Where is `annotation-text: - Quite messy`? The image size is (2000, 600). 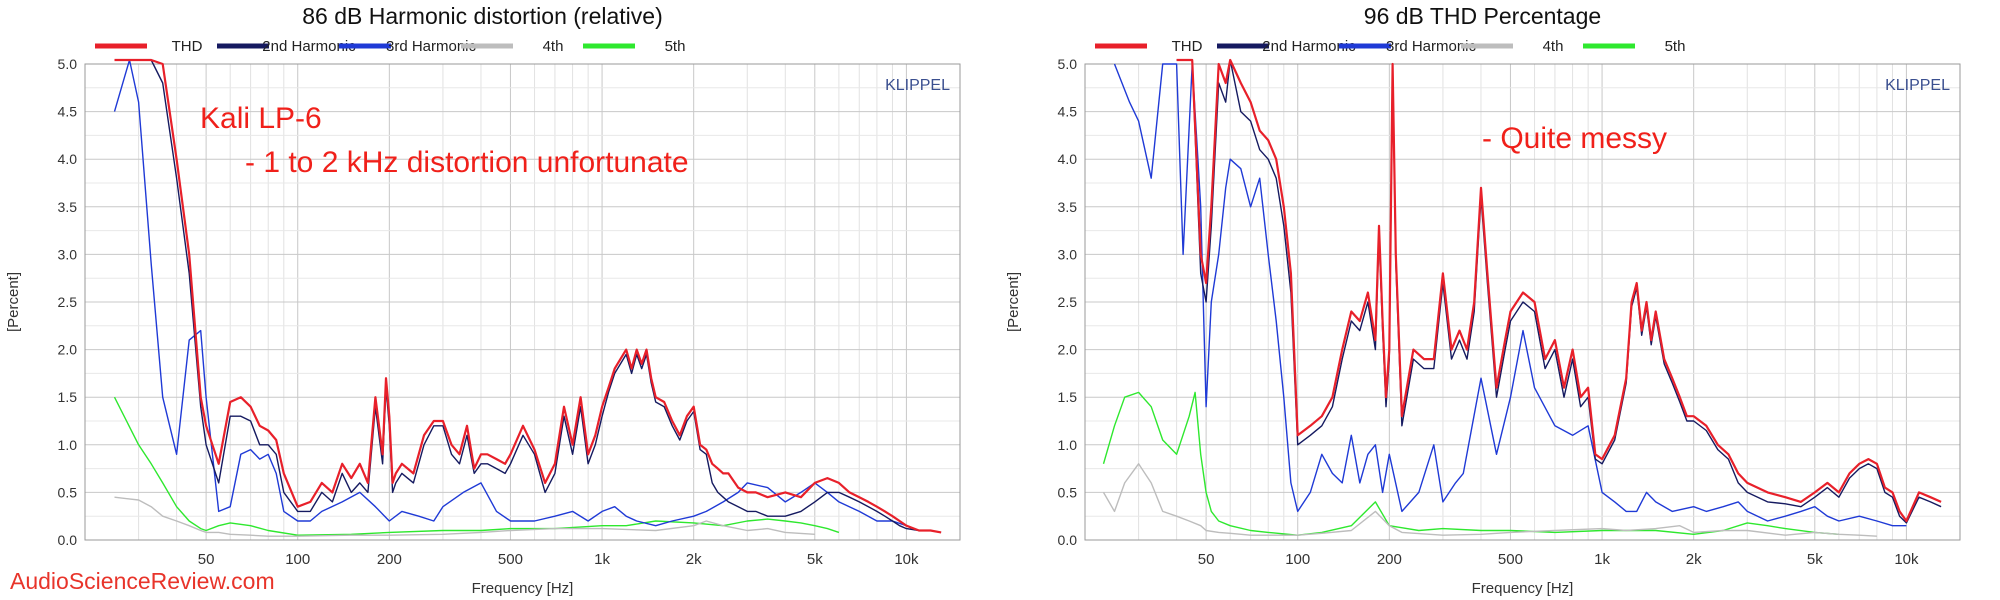 annotation-text: - Quite messy is located at coordinates (1574, 138).